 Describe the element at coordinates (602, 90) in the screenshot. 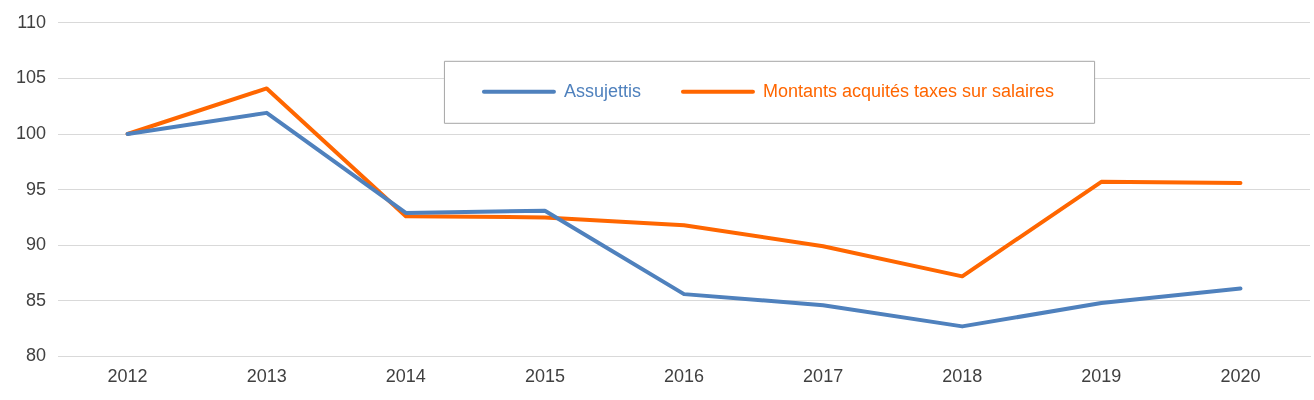

I see `legend-label: Assujettis` at that location.